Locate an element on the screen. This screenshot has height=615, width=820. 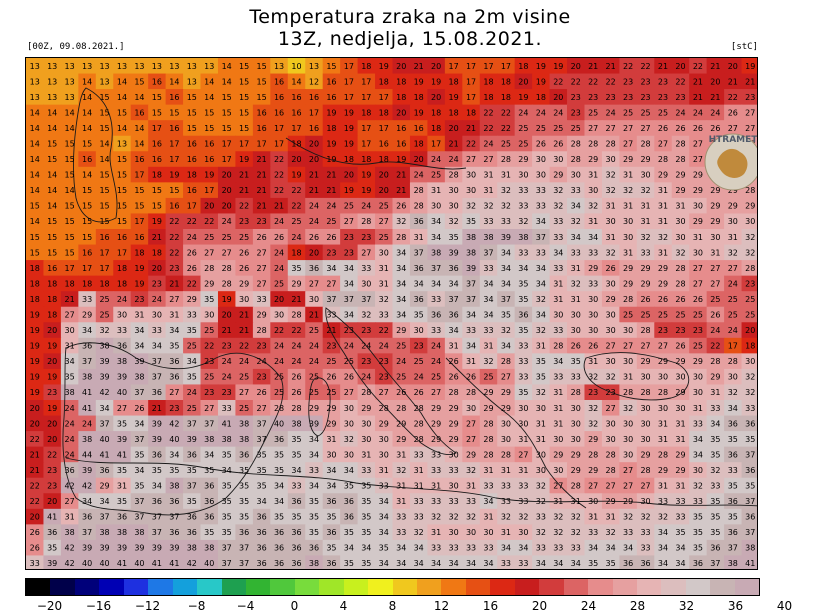
temperature-value: 41 is located at coordinates (122, 454).